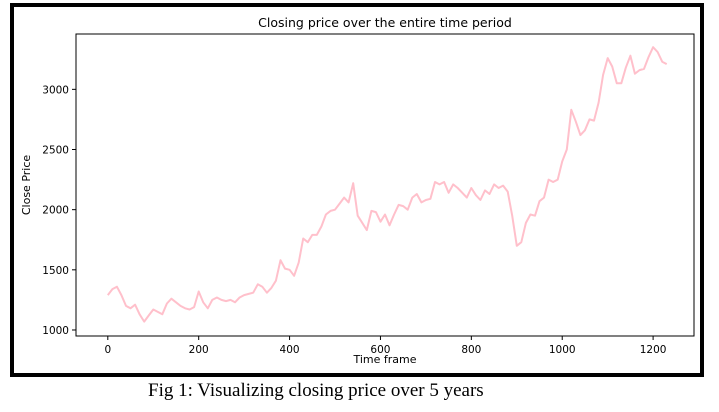  What do you see at coordinates (55, 271) in the screenshot?
I see `y-tick-label: 1500` at bounding box center [55, 271].